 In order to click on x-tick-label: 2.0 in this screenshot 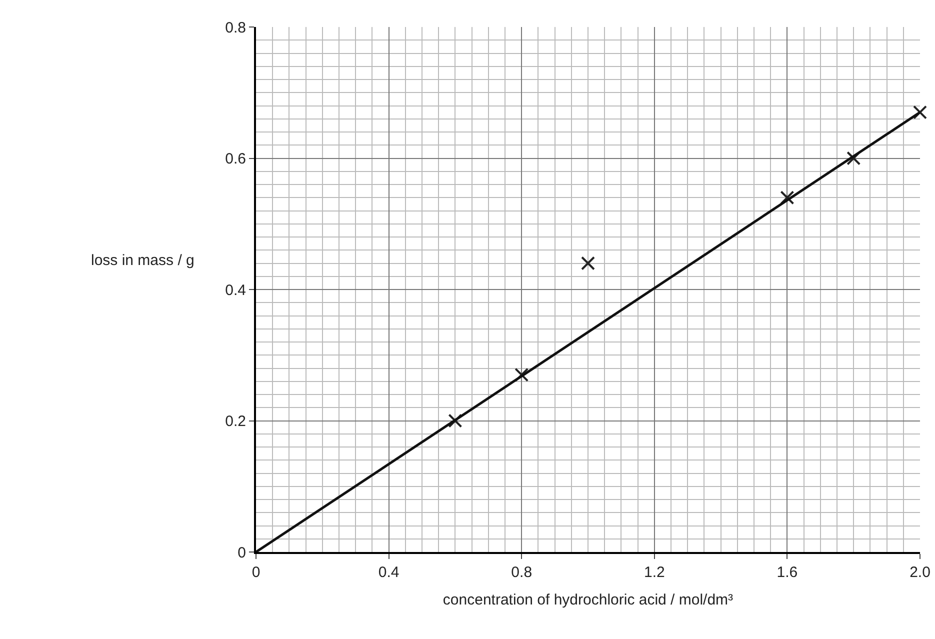, I will do `click(920, 572)`.